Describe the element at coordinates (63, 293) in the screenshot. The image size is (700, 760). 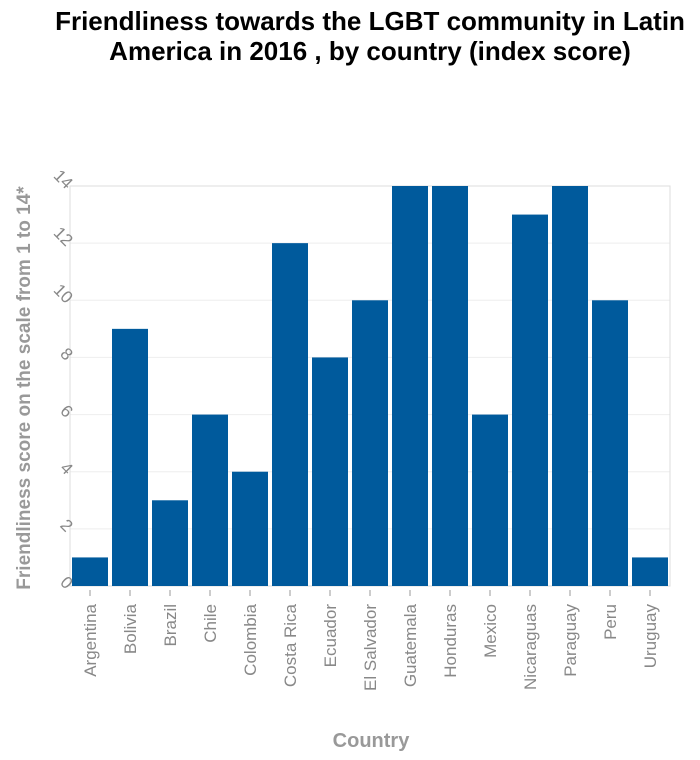
I see `y-tick-label: 10` at that location.